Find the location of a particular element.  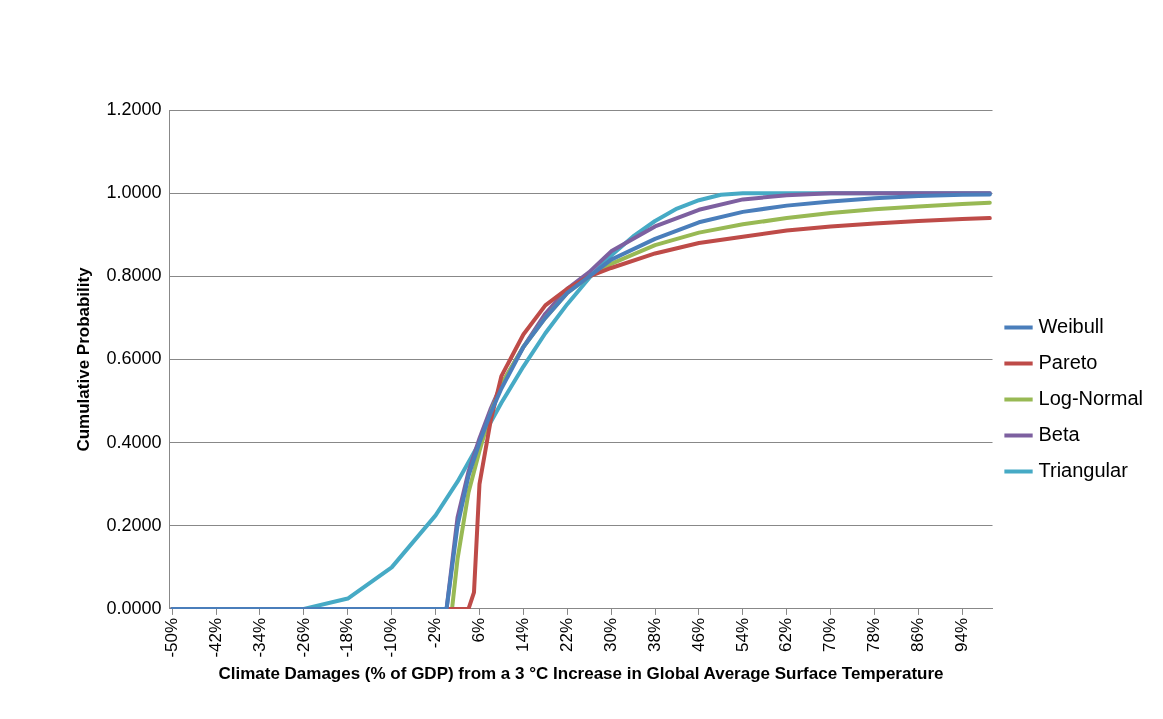

x-tick-label: -10% is located at coordinates (391, 637).